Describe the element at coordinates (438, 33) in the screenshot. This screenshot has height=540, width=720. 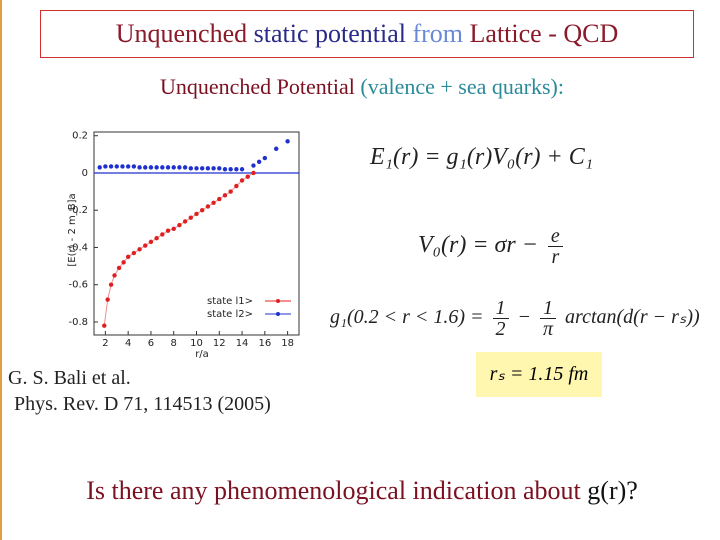
I see `title-part: from` at that location.